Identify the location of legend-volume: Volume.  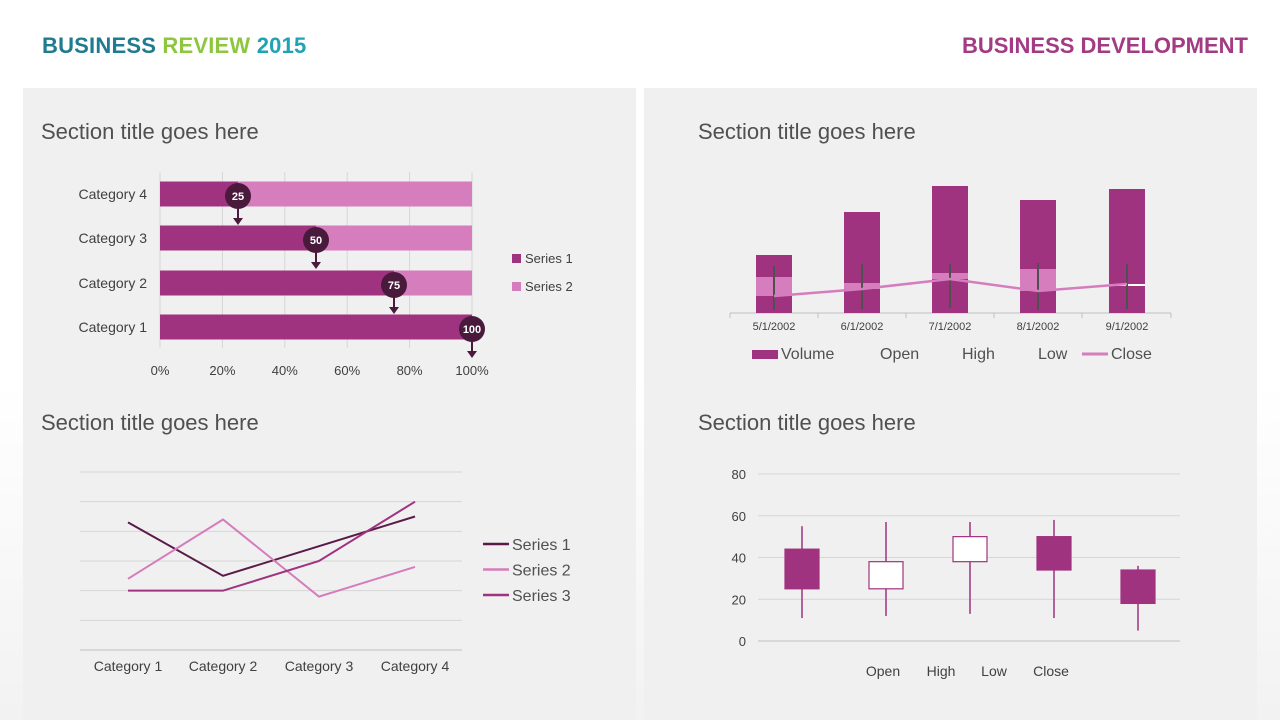
(807, 354).